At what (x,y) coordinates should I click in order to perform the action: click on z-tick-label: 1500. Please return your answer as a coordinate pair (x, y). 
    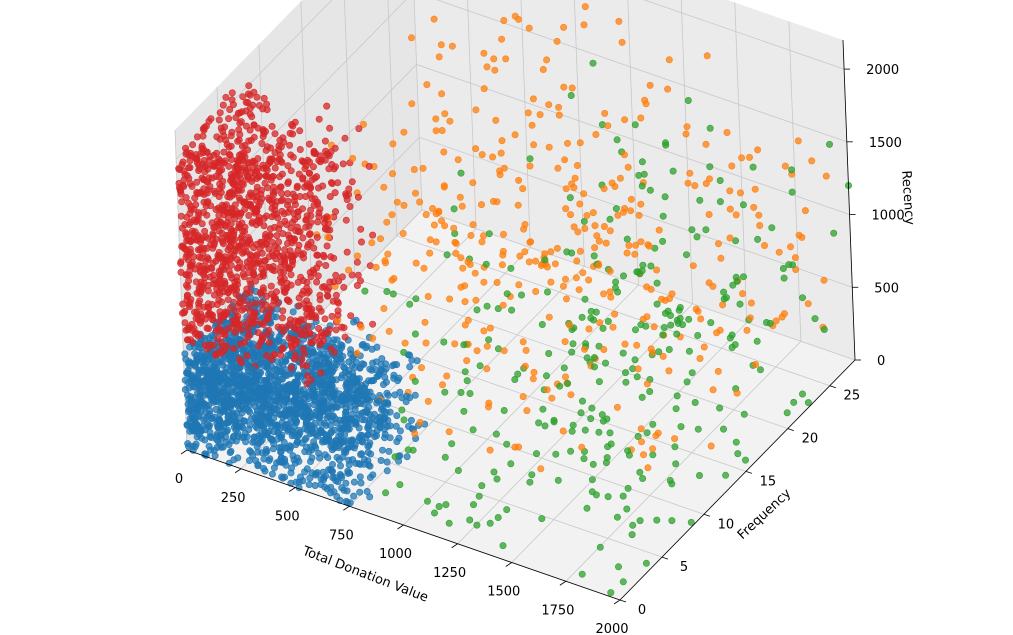
    Looking at the image, I should click on (885, 143).